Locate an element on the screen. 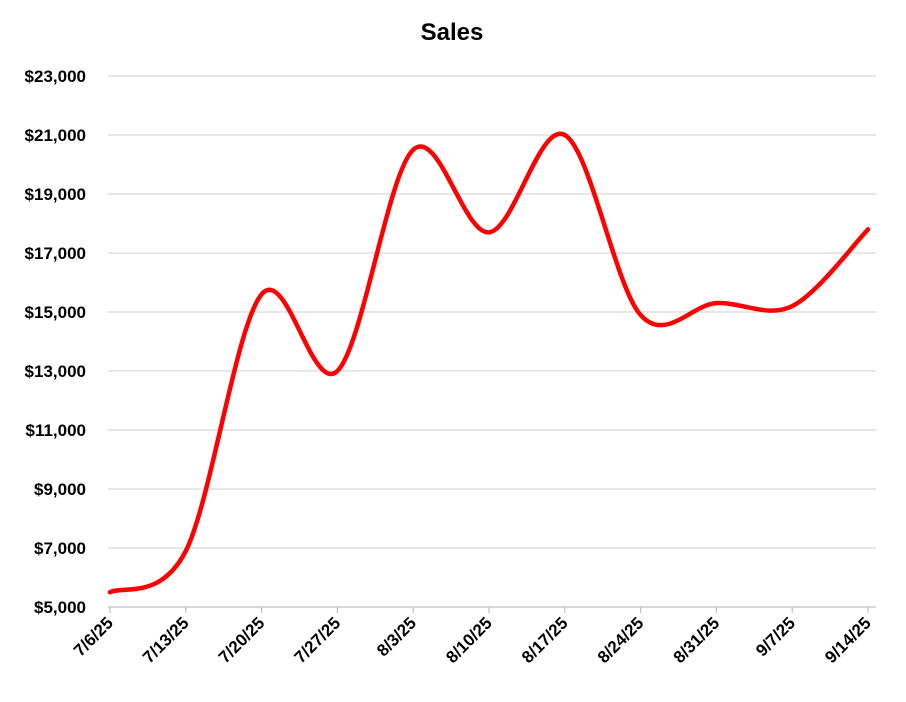  x-tick-label: 7/6/25 is located at coordinates (93, 636).